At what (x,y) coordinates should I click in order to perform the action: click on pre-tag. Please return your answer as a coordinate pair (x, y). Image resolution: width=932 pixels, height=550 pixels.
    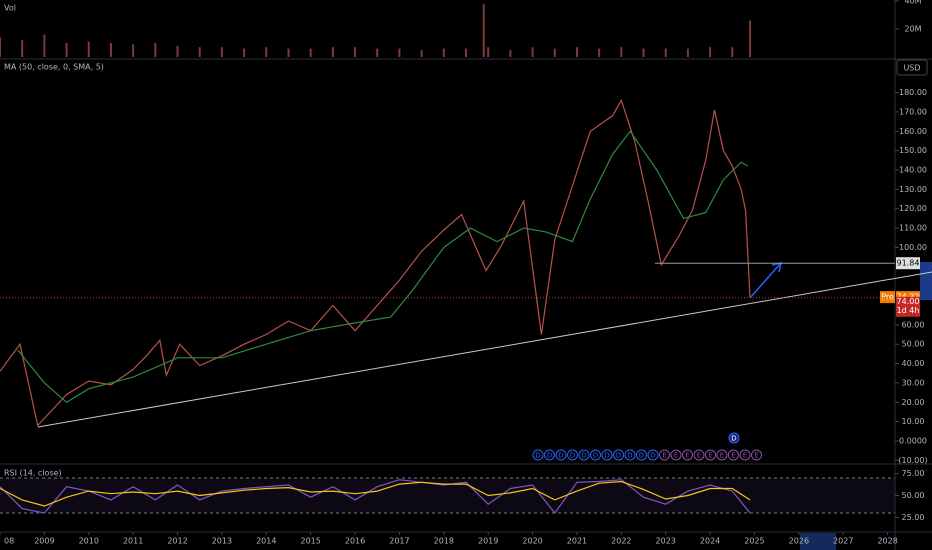
    Looking at the image, I should click on (887, 297).